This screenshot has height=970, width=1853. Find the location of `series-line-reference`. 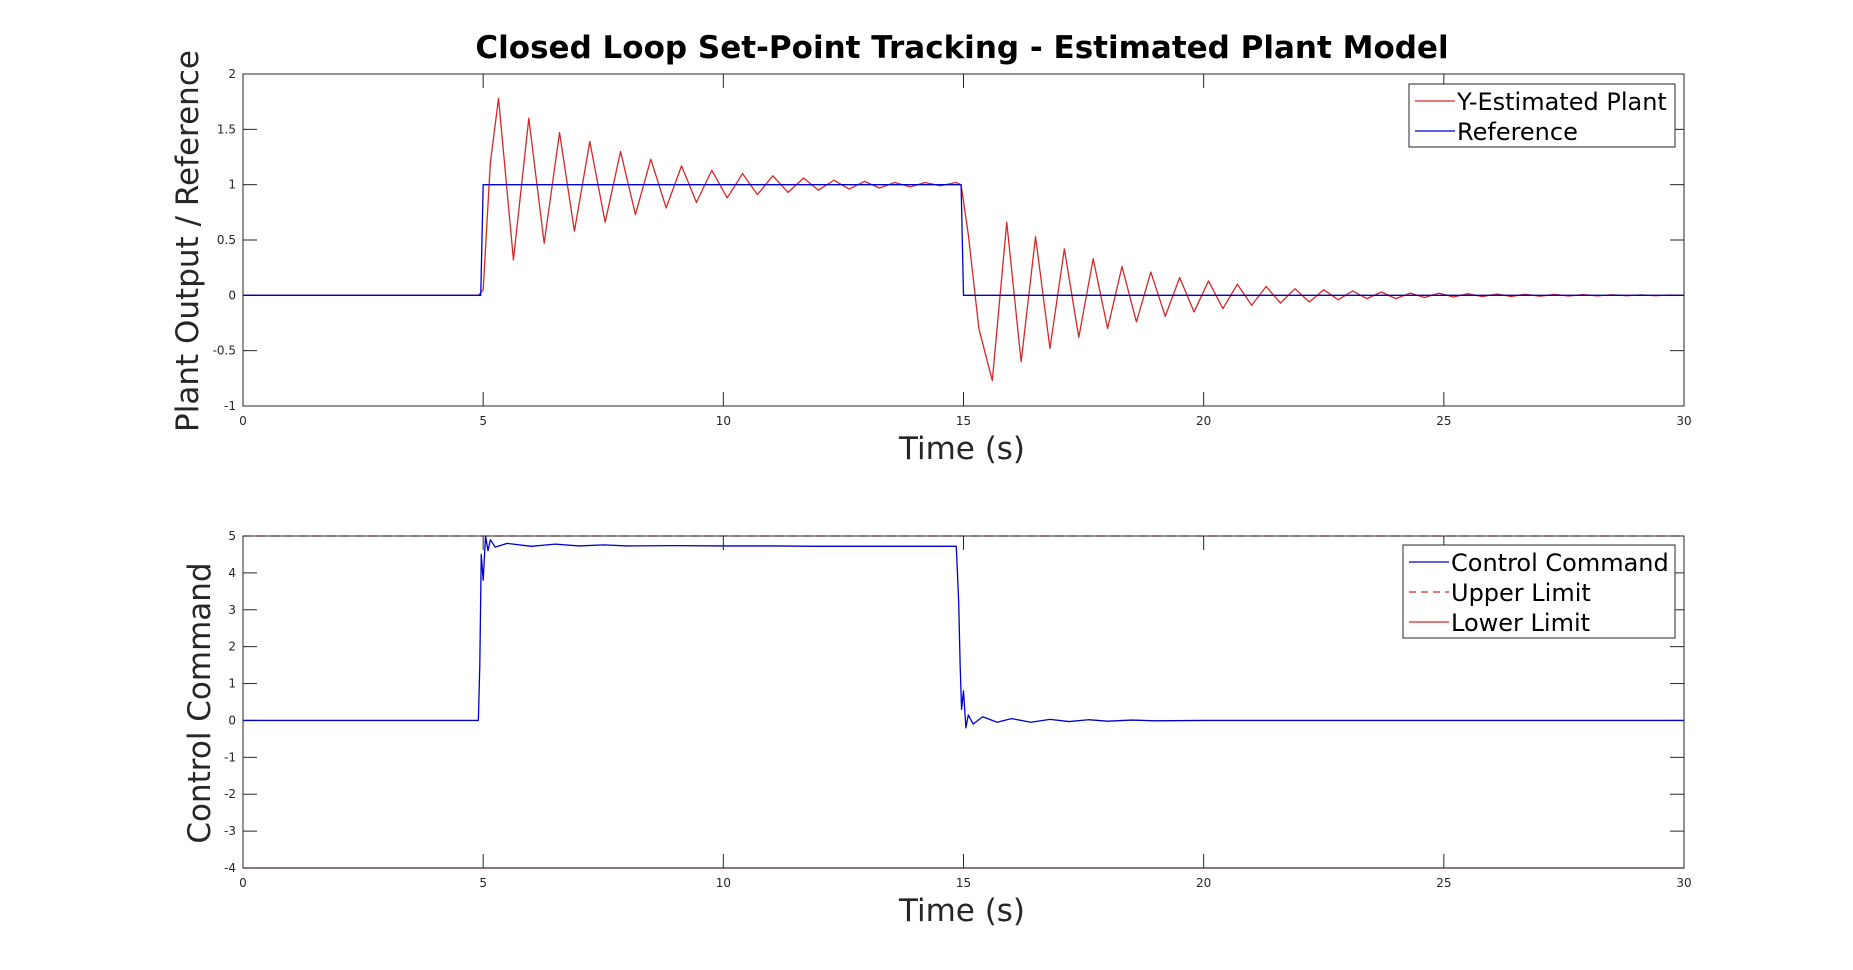

series-line-reference is located at coordinates (963, 240).